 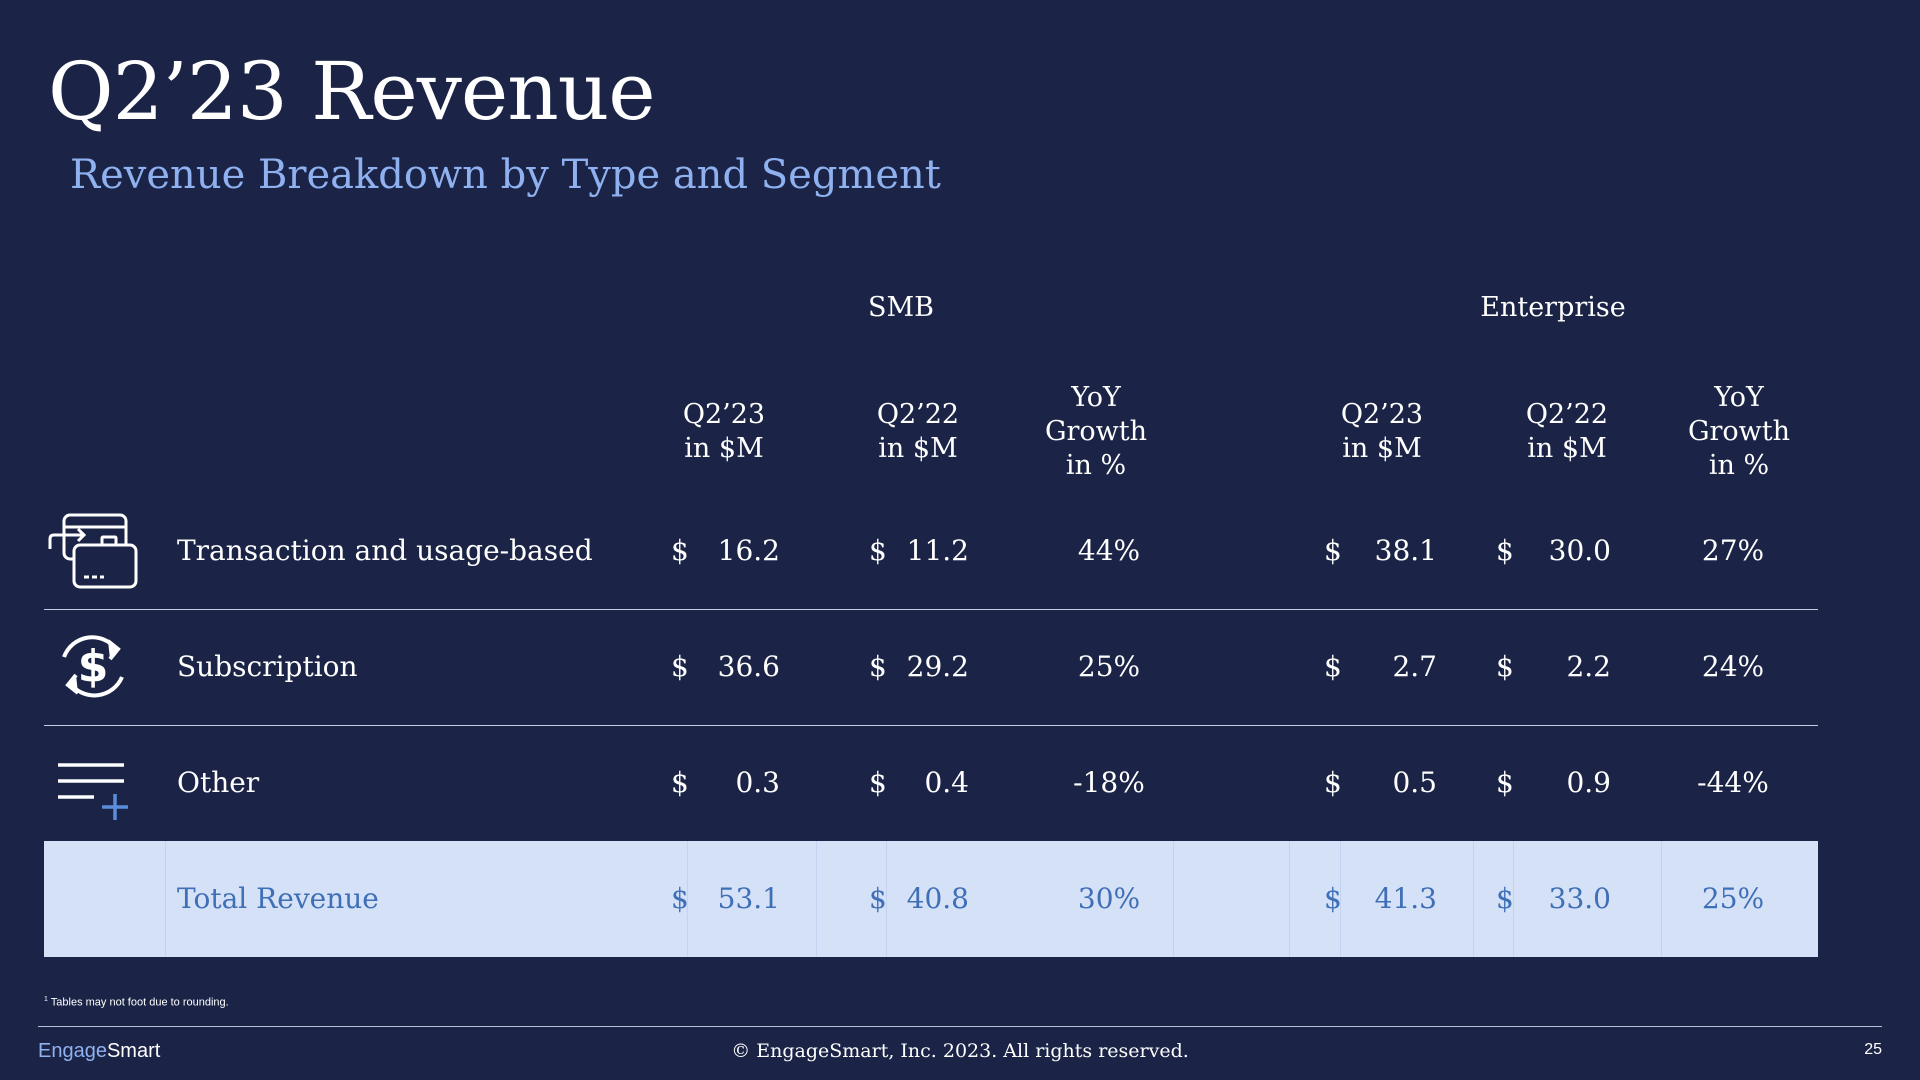 I want to click on ent-q222-value: 2.2, so click(x=1588, y=666).